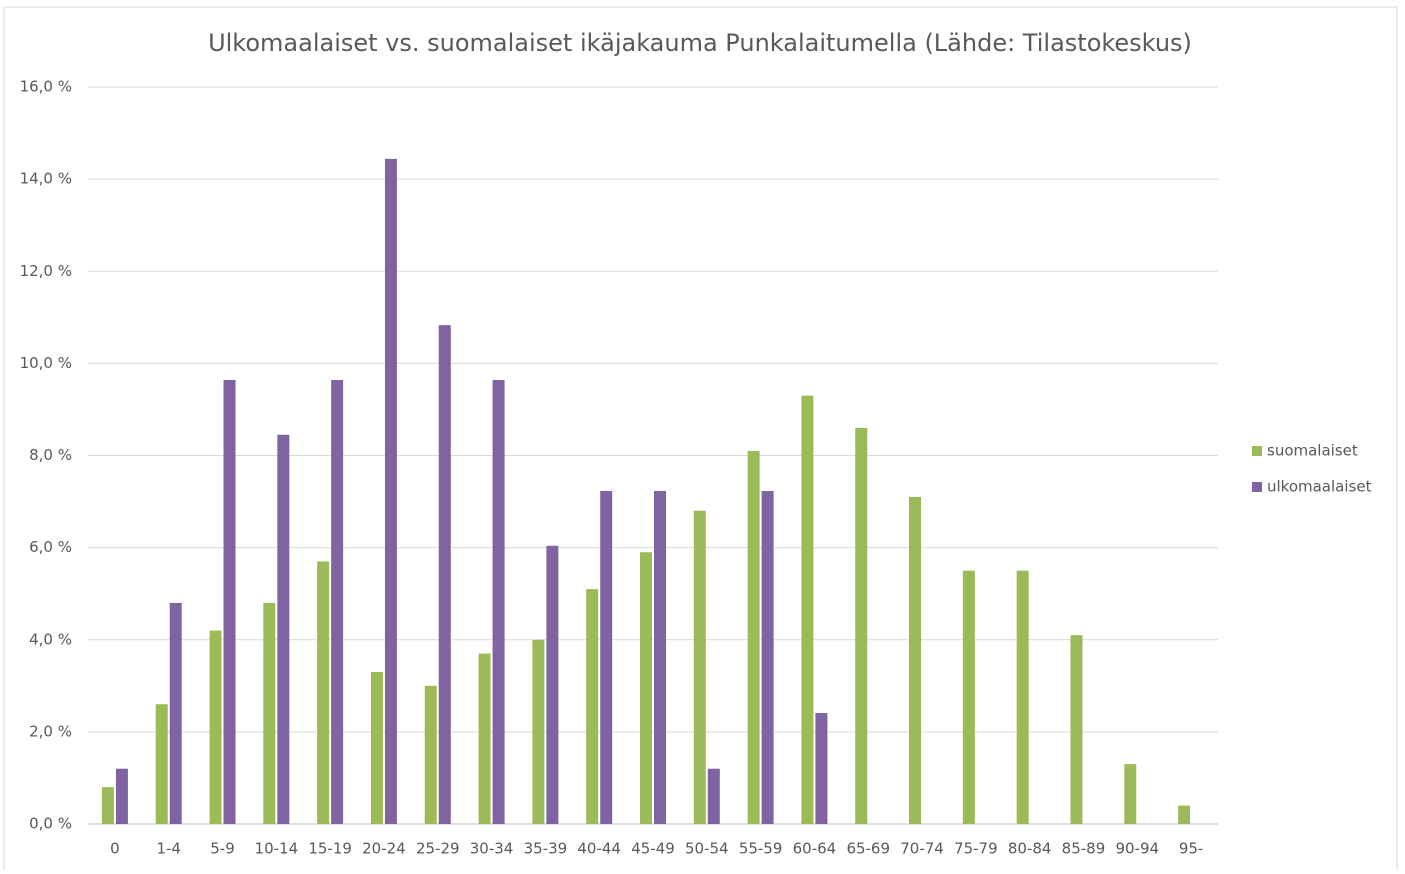 This screenshot has height=874, width=1405. What do you see at coordinates (492, 849) in the screenshot?
I see `x-tick-label: 30-34` at bounding box center [492, 849].